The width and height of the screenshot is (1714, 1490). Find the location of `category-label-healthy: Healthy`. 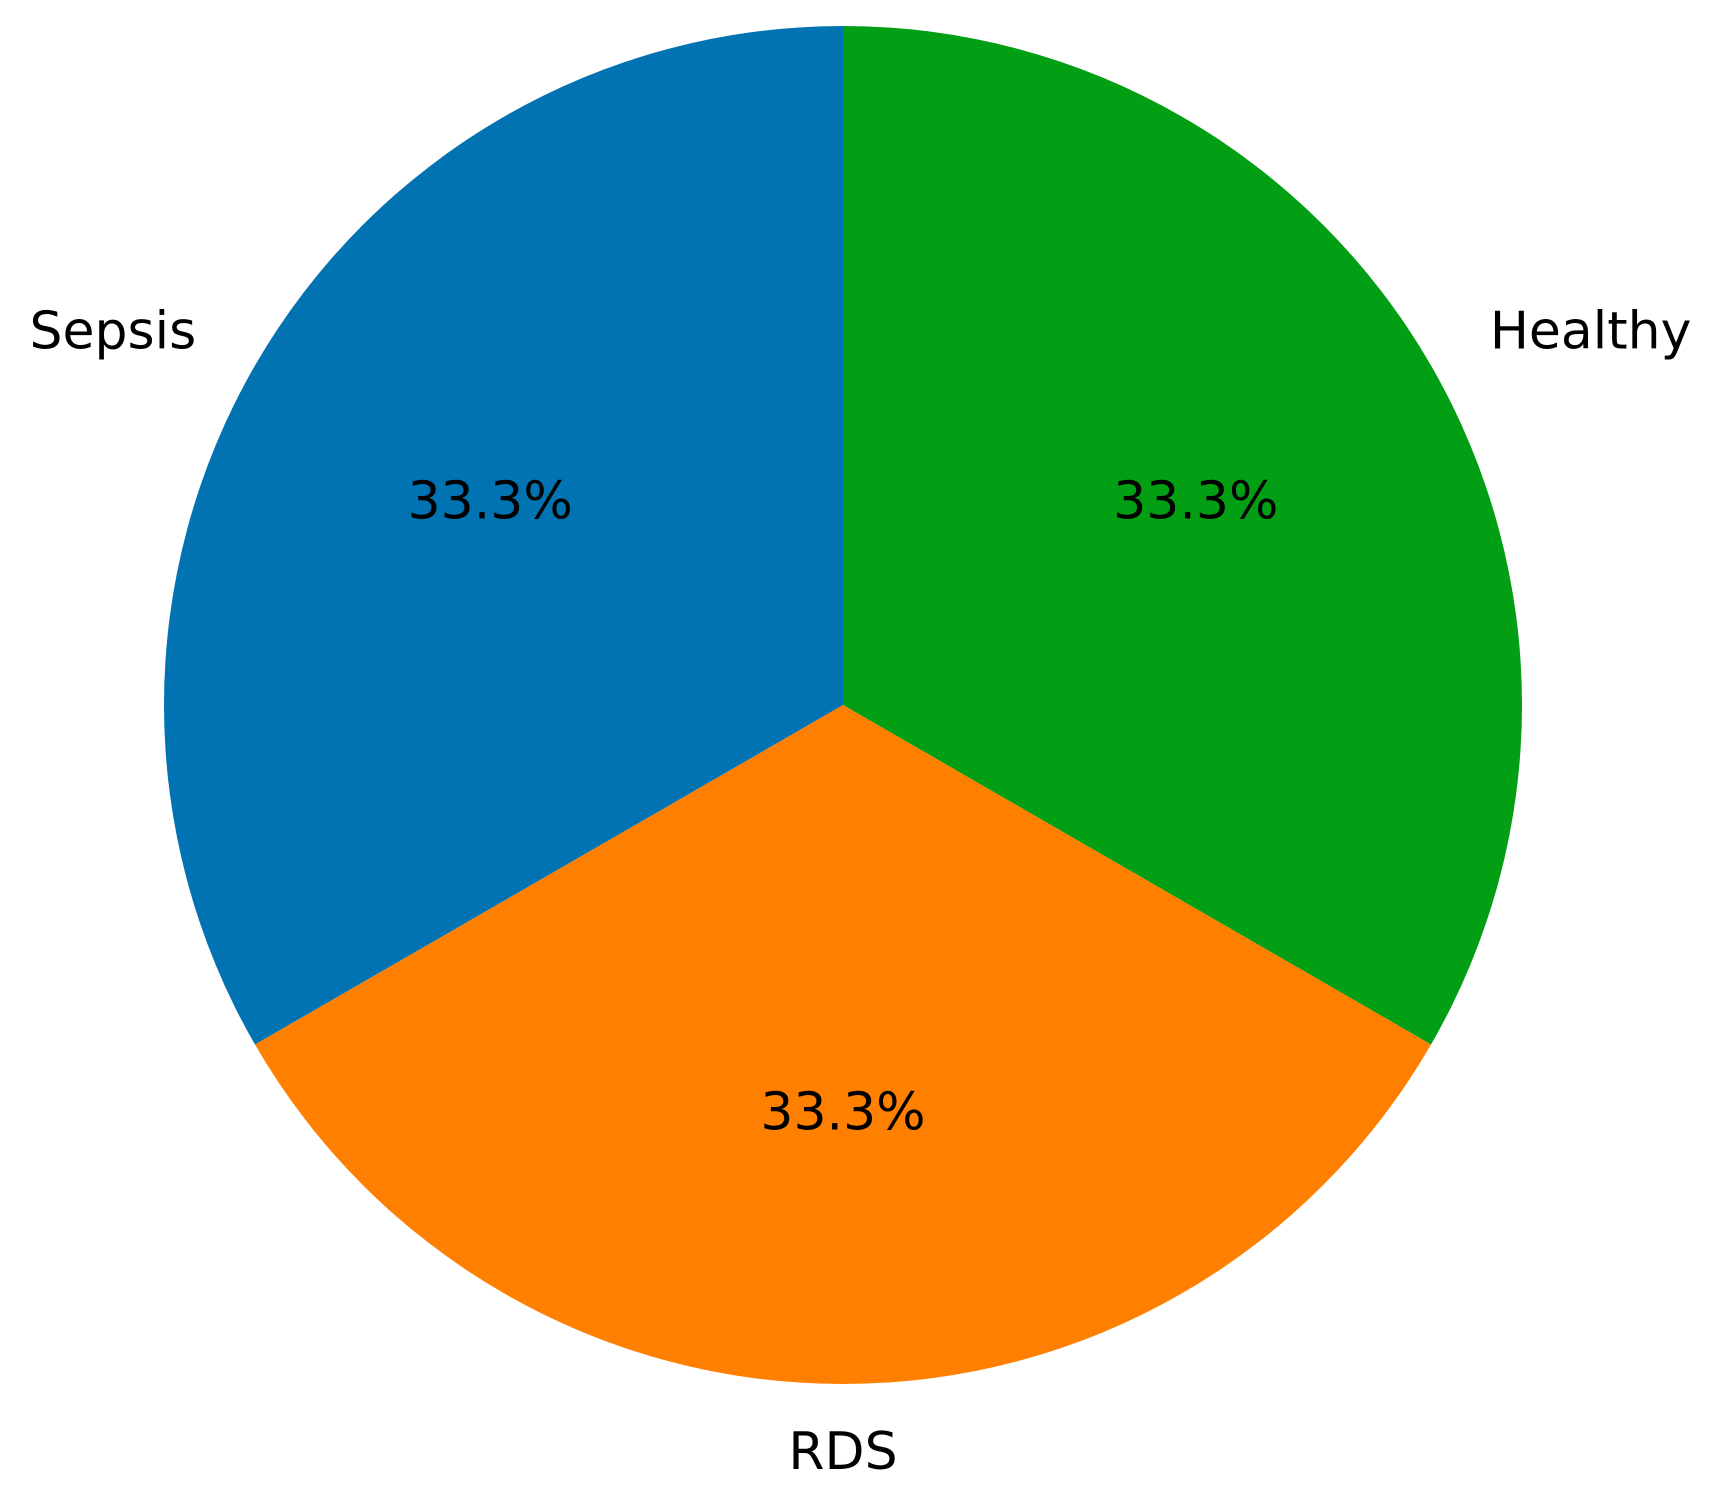

category-label-healthy: Healthy is located at coordinates (1591, 332).